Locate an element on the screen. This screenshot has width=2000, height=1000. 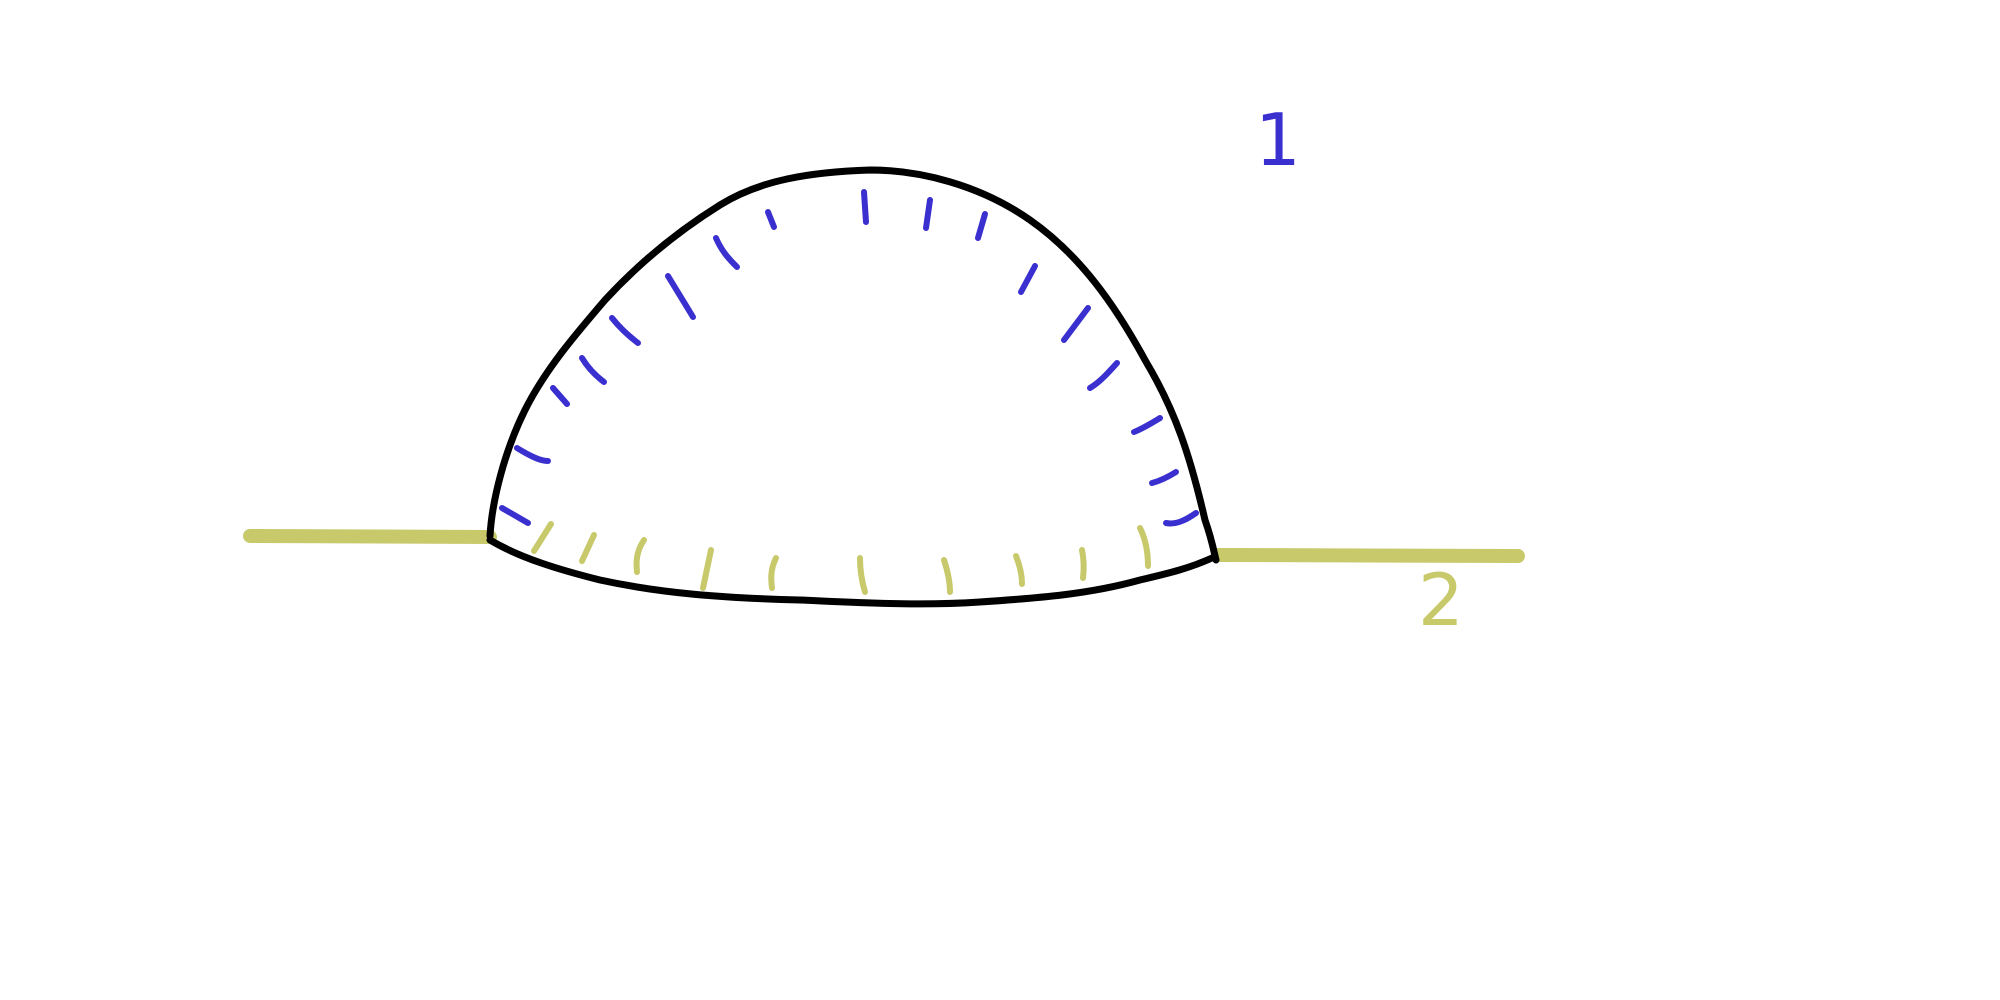
lower-arc-boundary is located at coordinates (851, 572).